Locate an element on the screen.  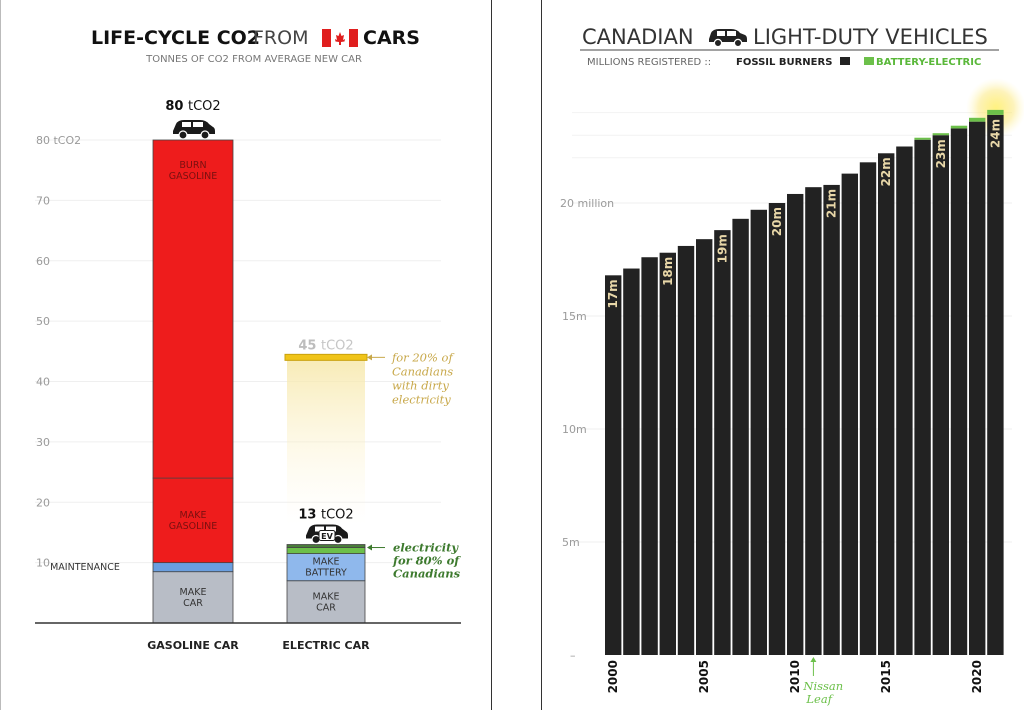
bar-fossil-2003 is located at coordinates (667, 453).